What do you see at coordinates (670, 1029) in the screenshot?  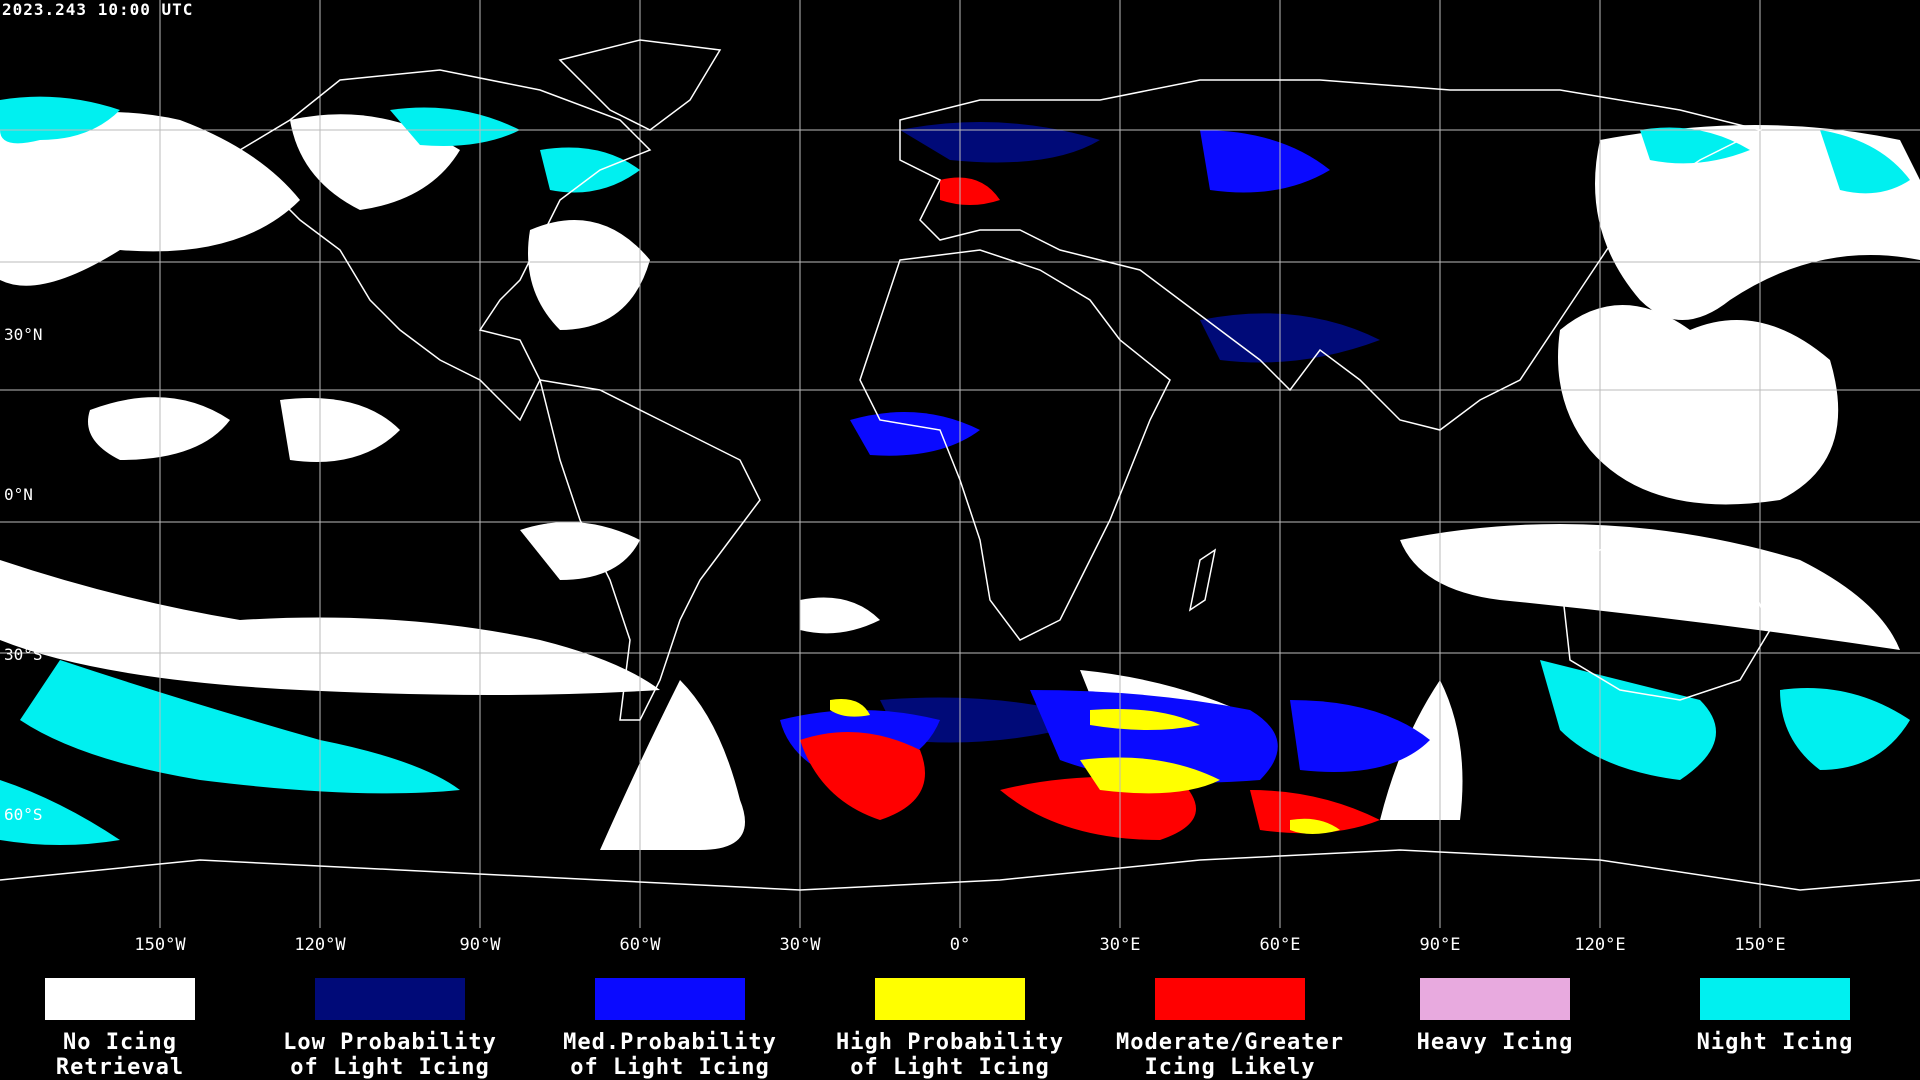 I see `legend-item-med-probability: Med.Probability of Light Icing` at bounding box center [670, 1029].